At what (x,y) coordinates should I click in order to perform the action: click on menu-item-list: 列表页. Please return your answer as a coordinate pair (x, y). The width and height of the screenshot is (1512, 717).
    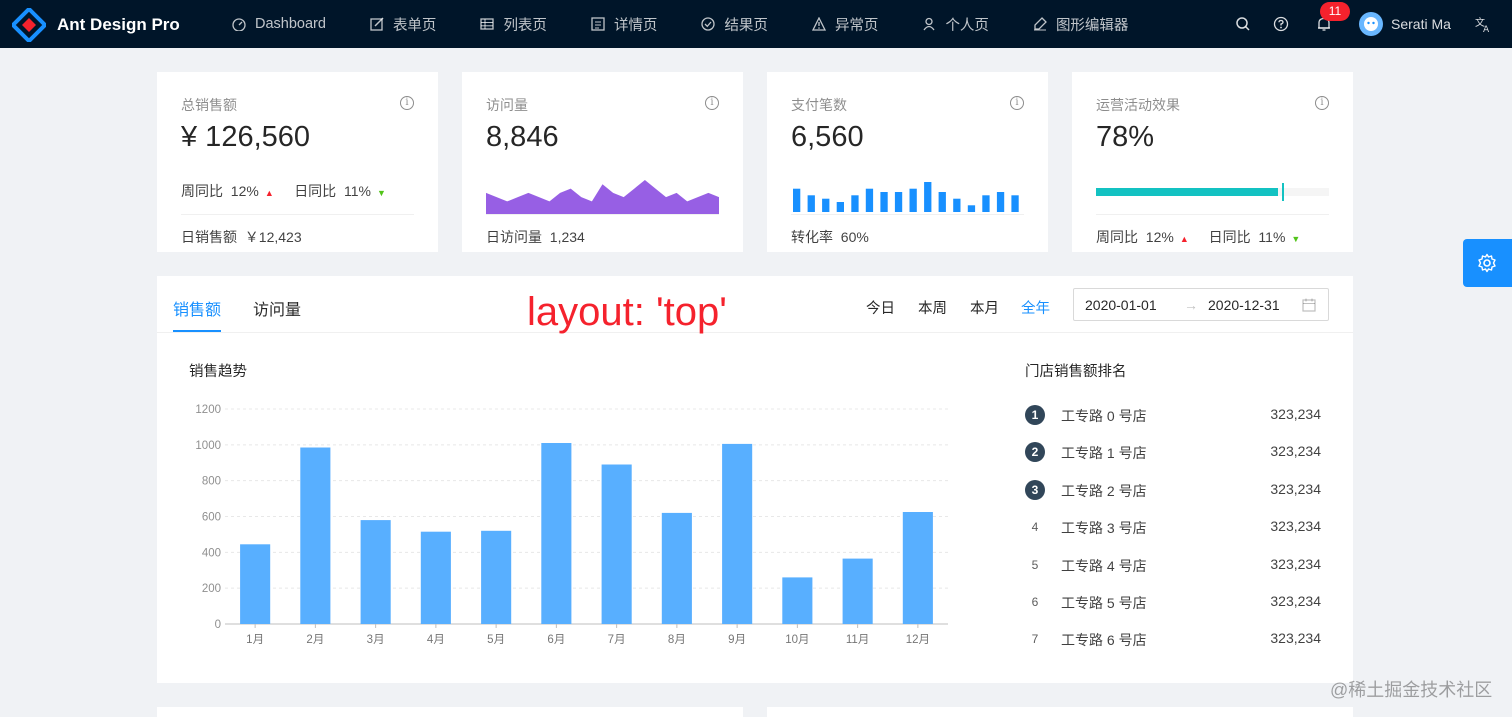
    Looking at the image, I should click on (513, 24).